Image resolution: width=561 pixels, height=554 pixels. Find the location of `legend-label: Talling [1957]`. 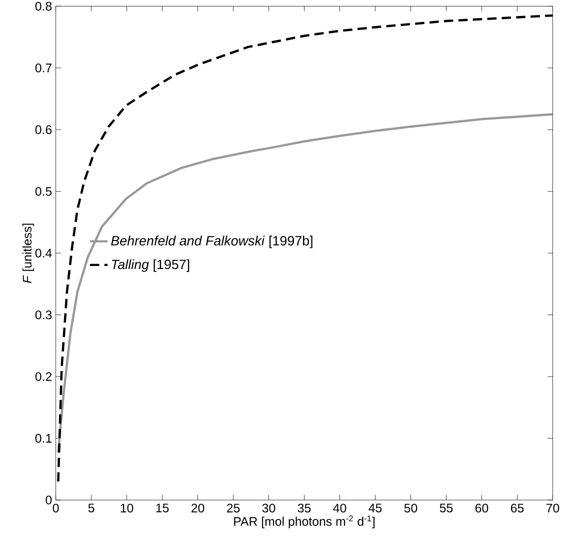

legend-label: Talling [1957] is located at coordinates (151, 265).